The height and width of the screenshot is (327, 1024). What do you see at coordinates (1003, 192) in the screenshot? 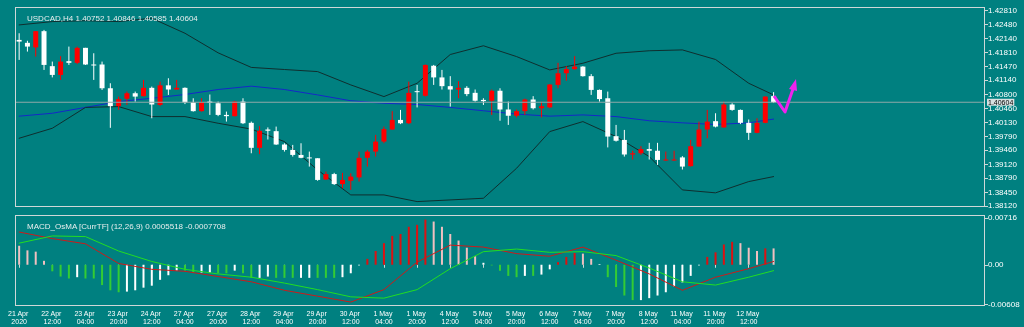
I see `y-tick-label: 1.38450` at bounding box center [1003, 192].